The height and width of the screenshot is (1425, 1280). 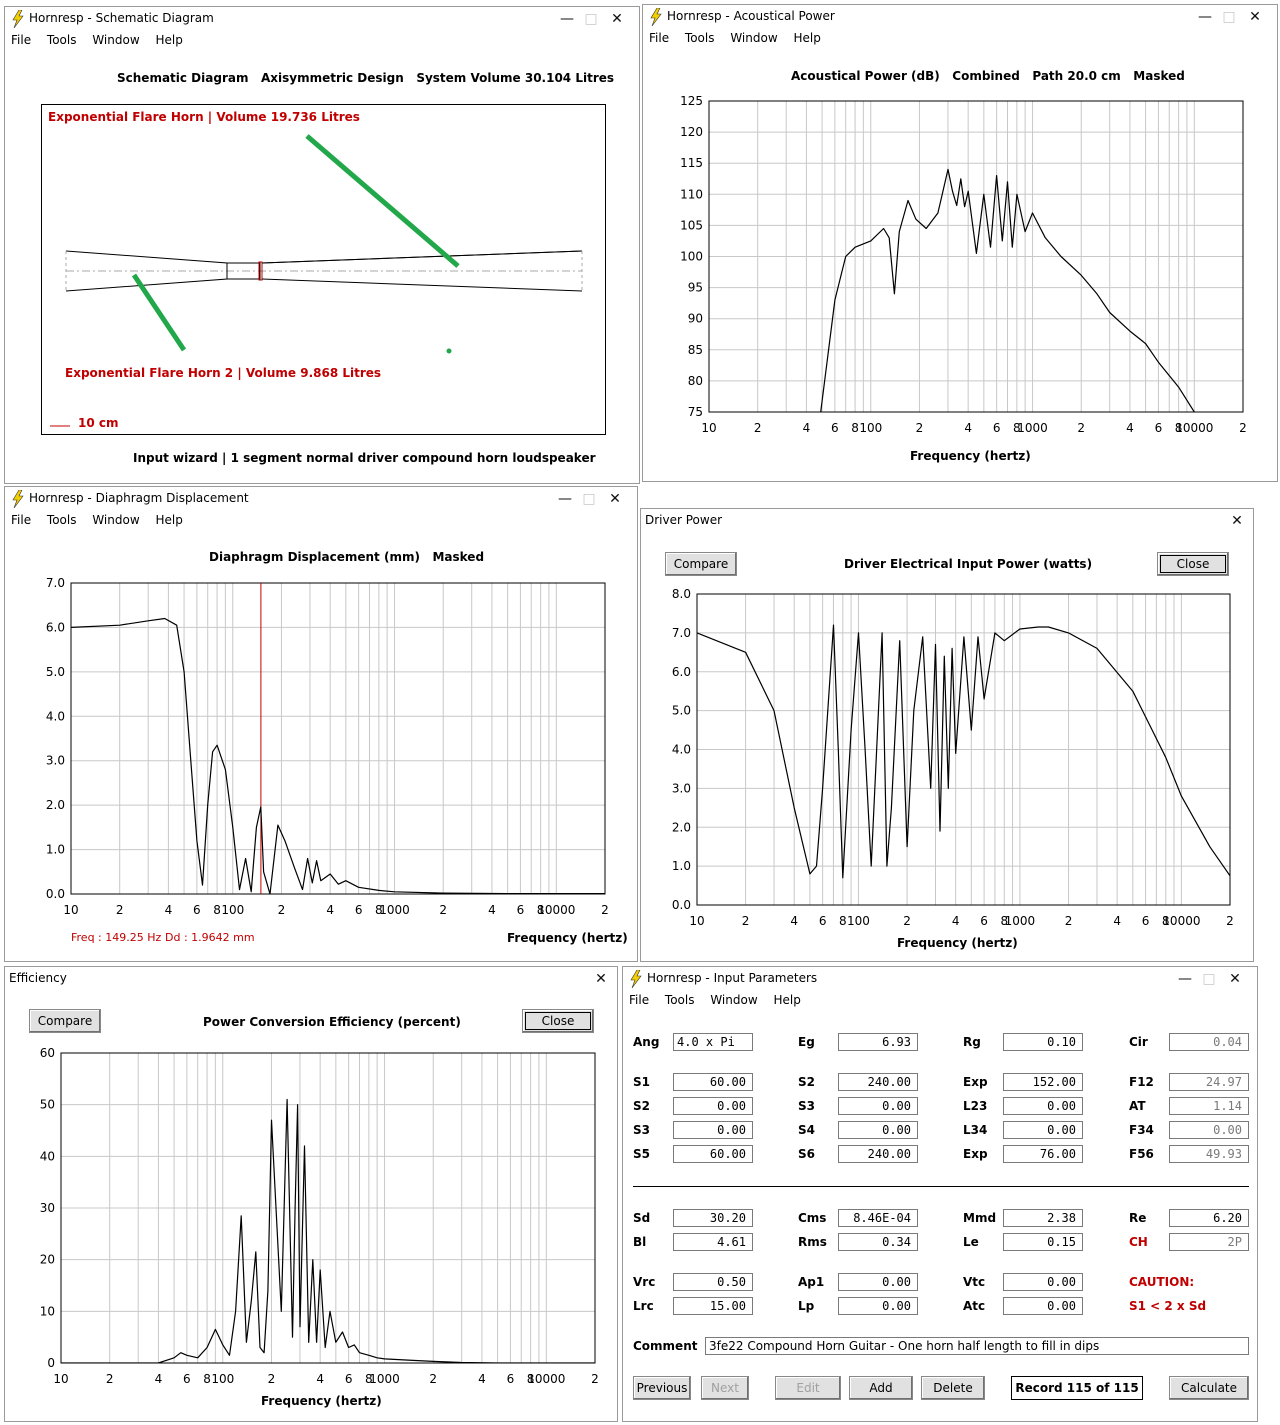 I want to click on field-s4: 0.00, so click(x=878, y=1130).